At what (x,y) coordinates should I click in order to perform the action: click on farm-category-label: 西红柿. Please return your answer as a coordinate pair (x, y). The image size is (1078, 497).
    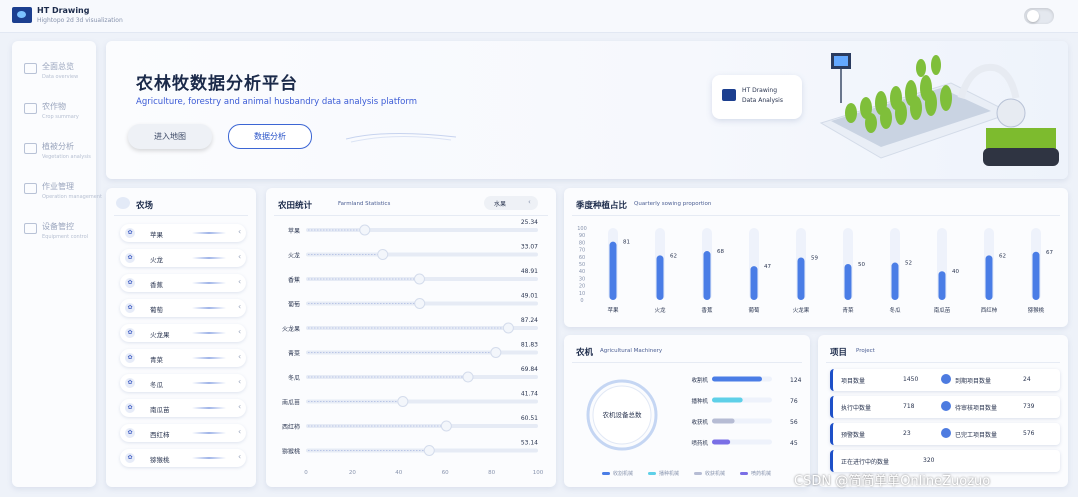
    Looking at the image, I should click on (291, 427).